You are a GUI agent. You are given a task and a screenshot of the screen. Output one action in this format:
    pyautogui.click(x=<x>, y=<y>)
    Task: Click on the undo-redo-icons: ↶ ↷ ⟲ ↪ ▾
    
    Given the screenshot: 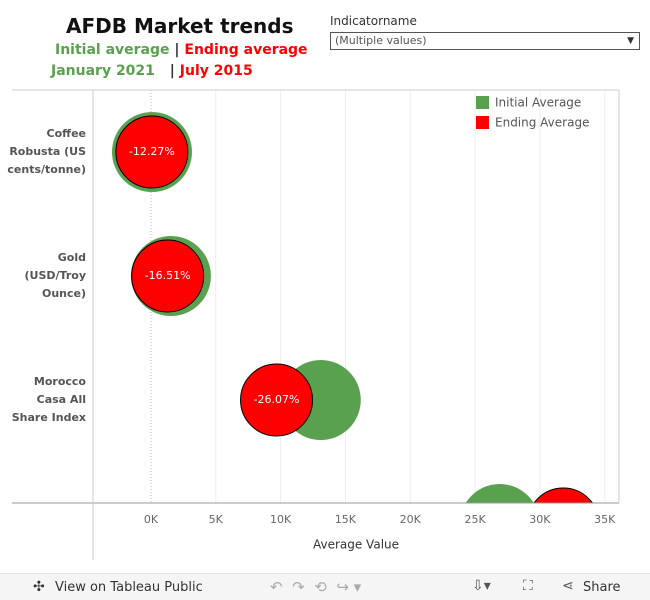 What is the action you would take?
    pyautogui.click(x=316, y=587)
    